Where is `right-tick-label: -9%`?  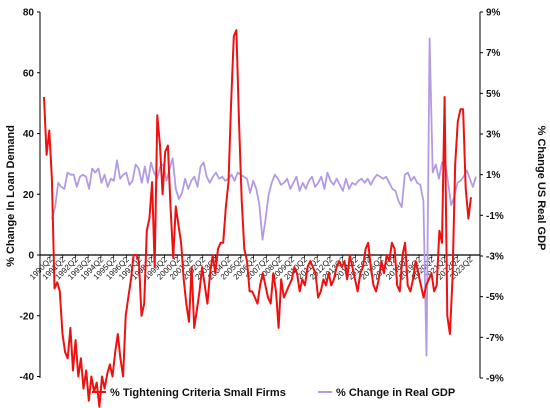
right-tick-label: -9% is located at coordinates (495, 379).